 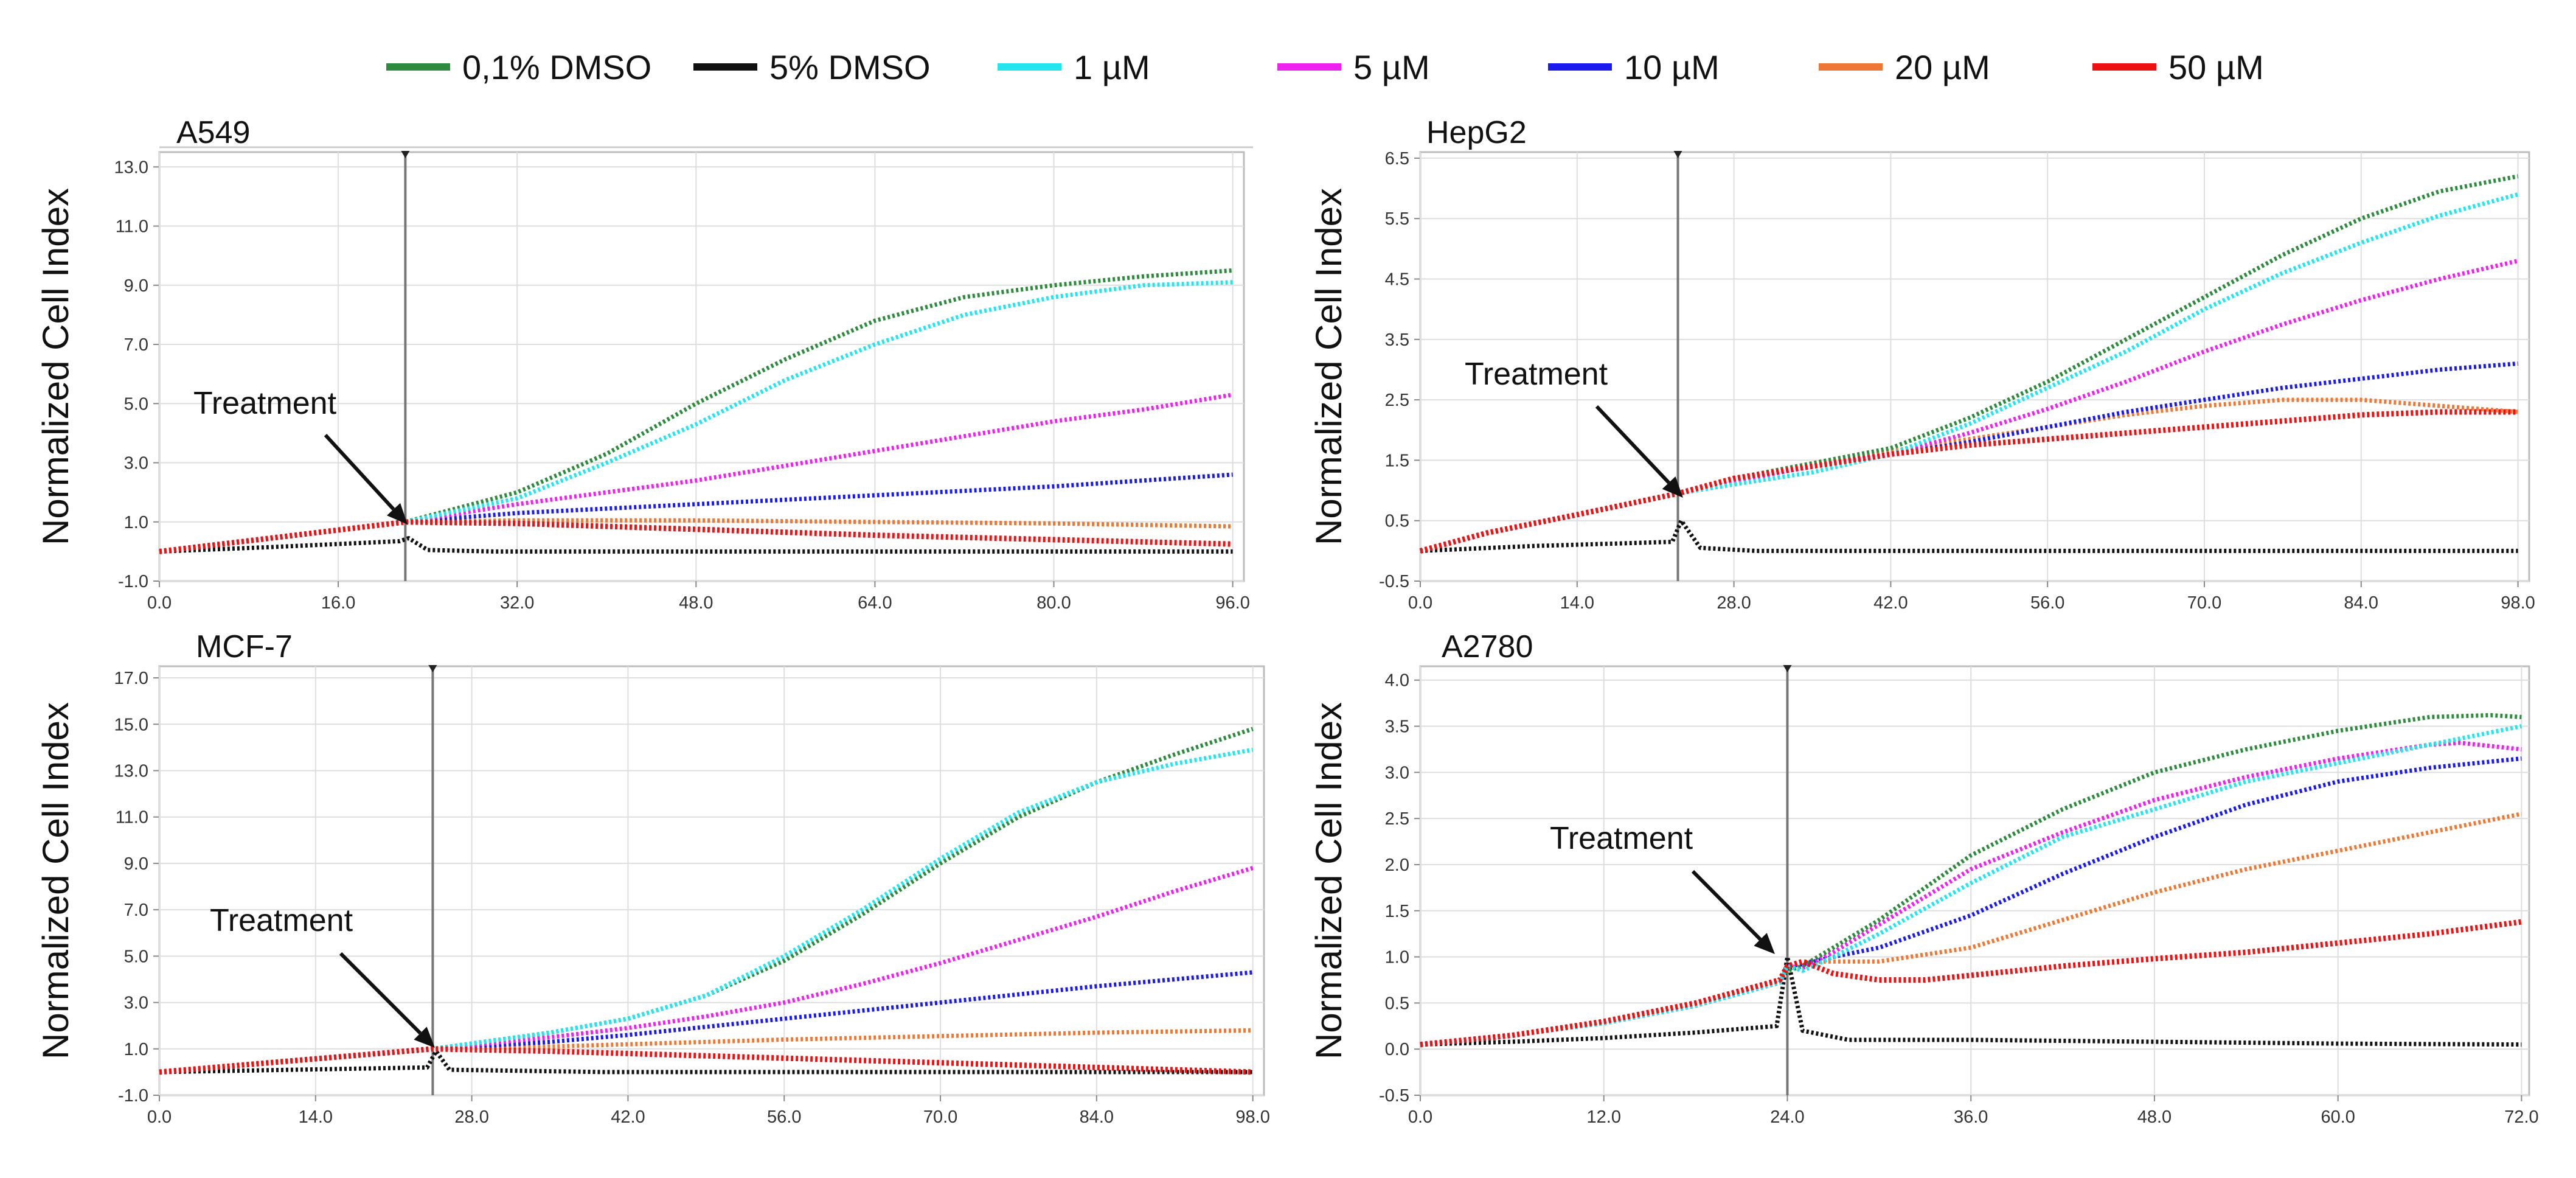 I want to click on legend-item-0-1-dmso: 0,1% DMSO, so click(x=518, y=67).